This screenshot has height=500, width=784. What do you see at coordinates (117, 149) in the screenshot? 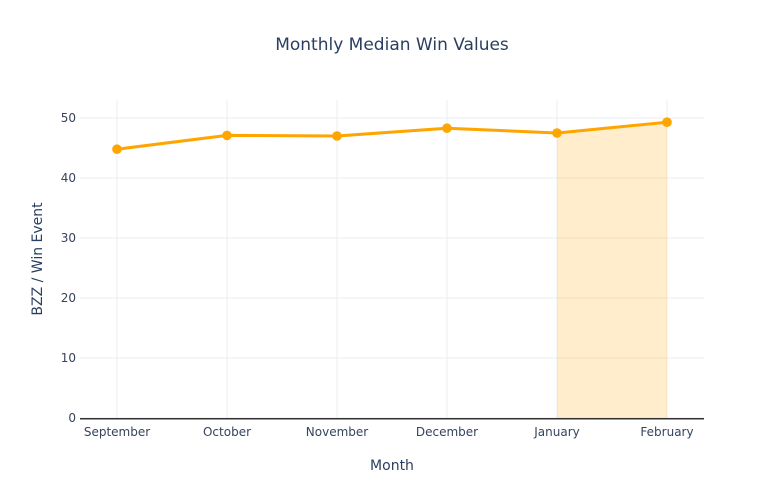
I see `data-point-september` at bounding box center [117, 149].